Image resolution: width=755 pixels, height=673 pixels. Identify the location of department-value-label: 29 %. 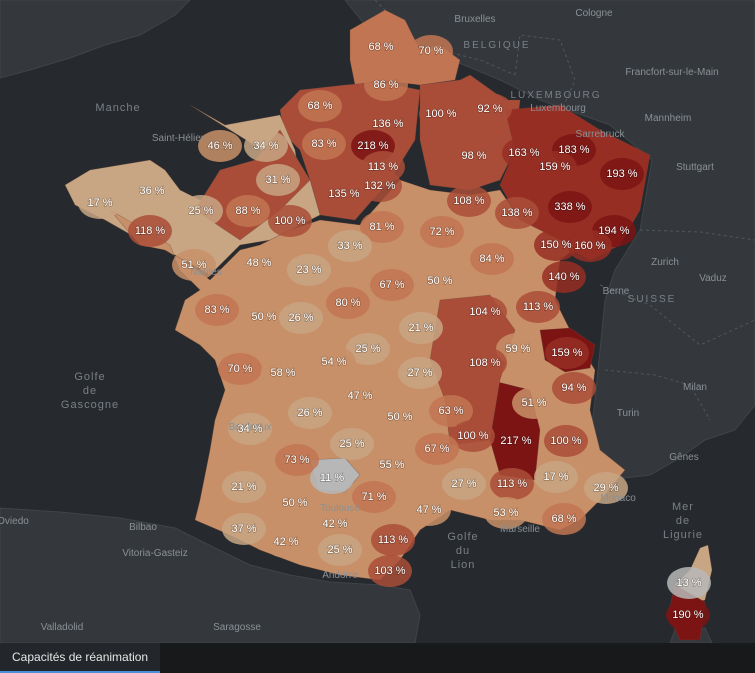
(605, 488).